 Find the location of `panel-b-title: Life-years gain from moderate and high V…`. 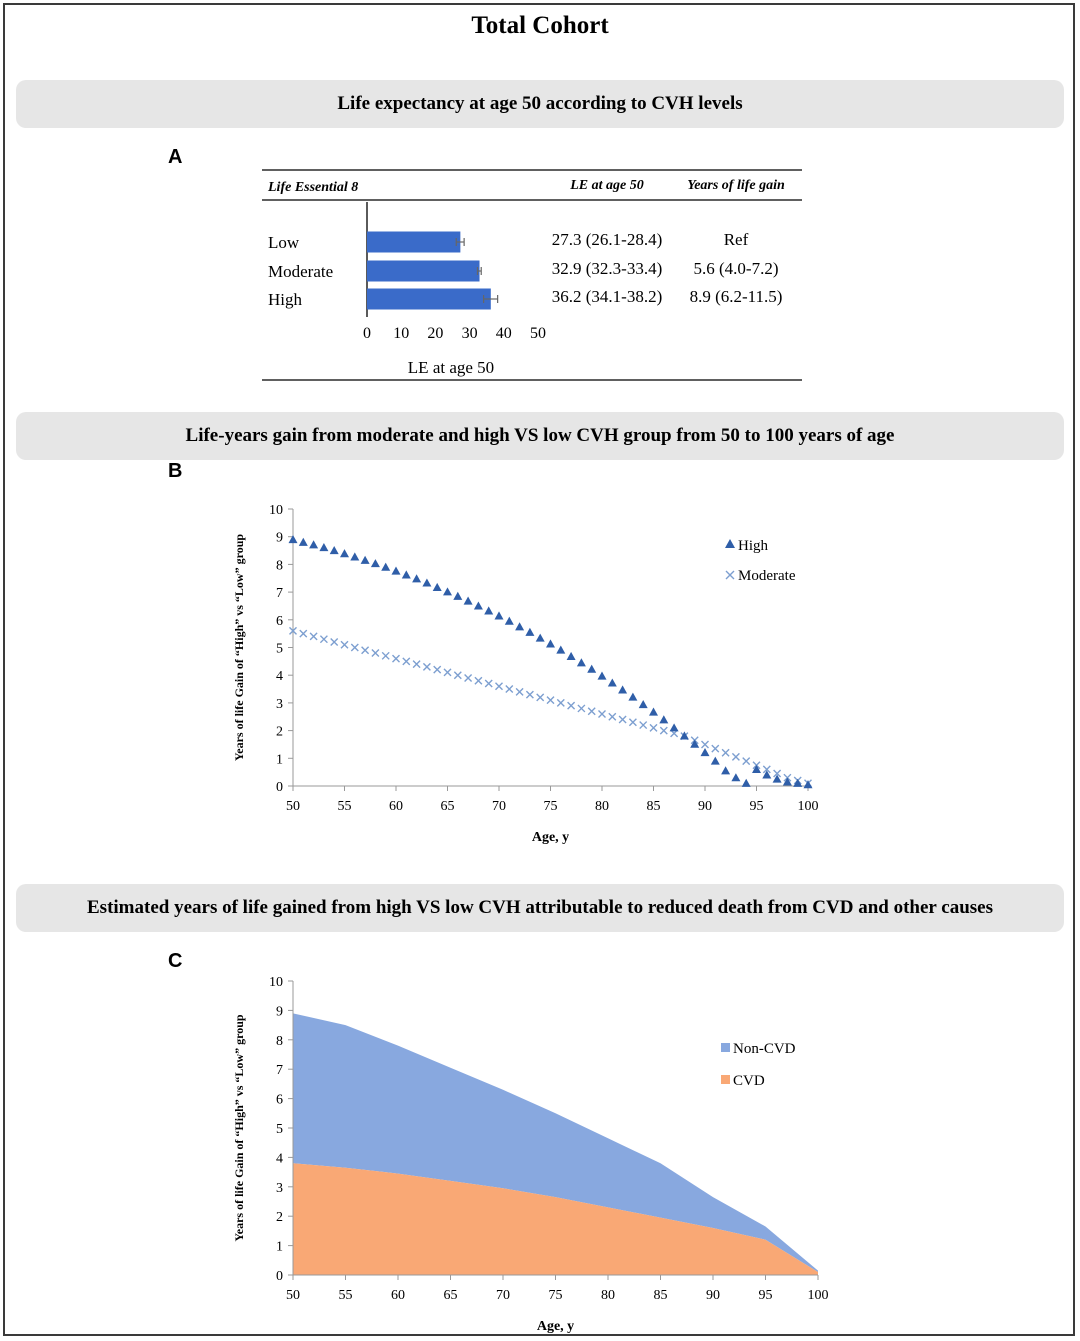

panel-b-title: Life-years gain from moderate and high V… is located at coordinates (540, 436).